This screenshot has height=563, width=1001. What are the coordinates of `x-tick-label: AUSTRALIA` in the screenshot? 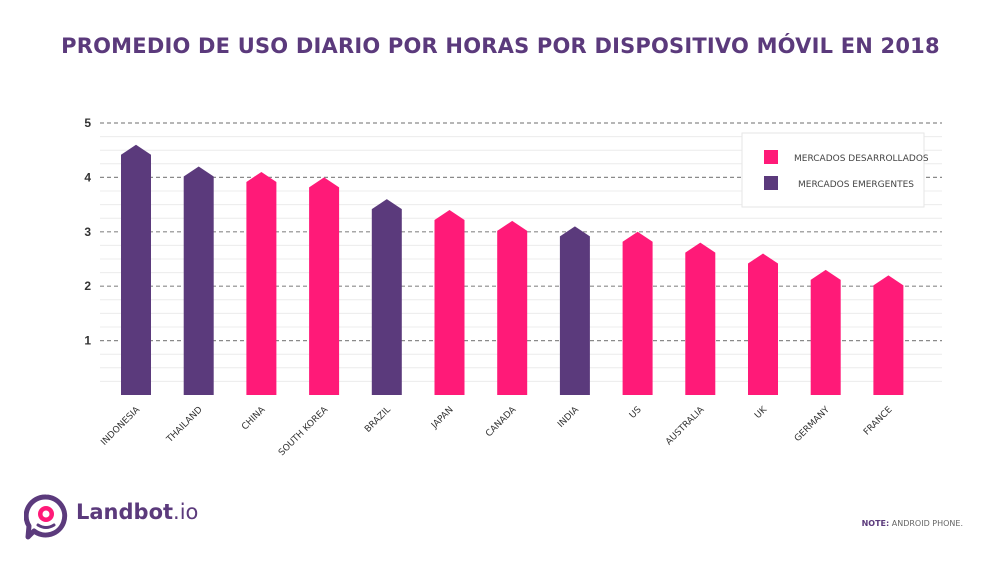 It's located at (685, 425).